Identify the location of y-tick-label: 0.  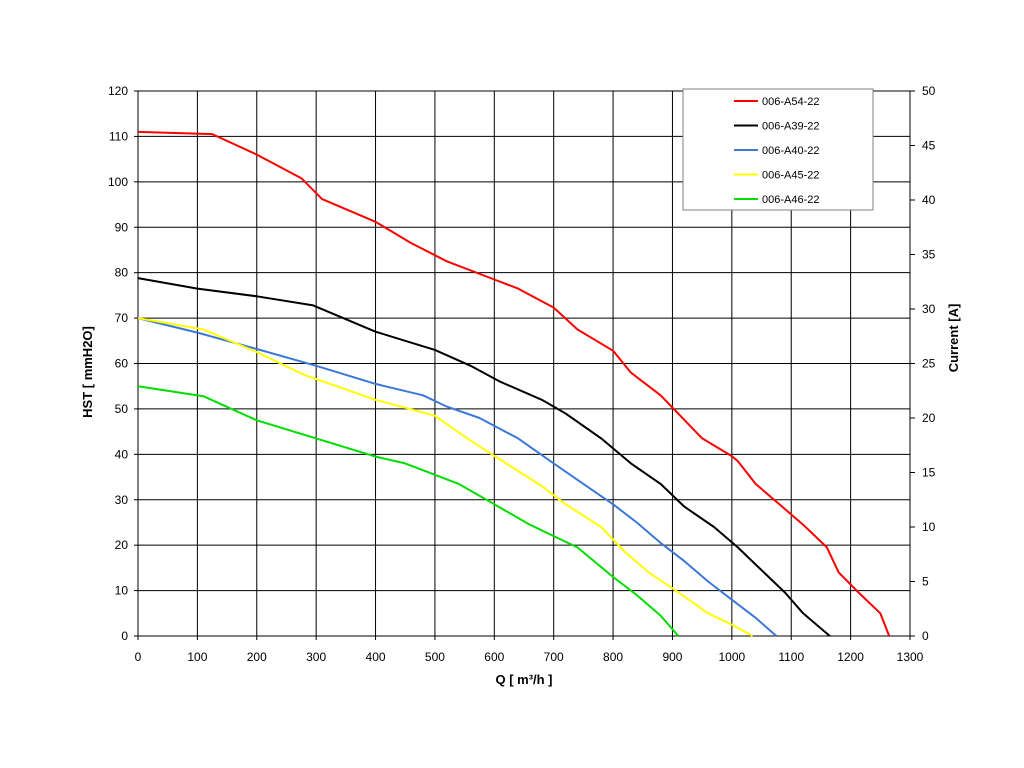
(124, 636).